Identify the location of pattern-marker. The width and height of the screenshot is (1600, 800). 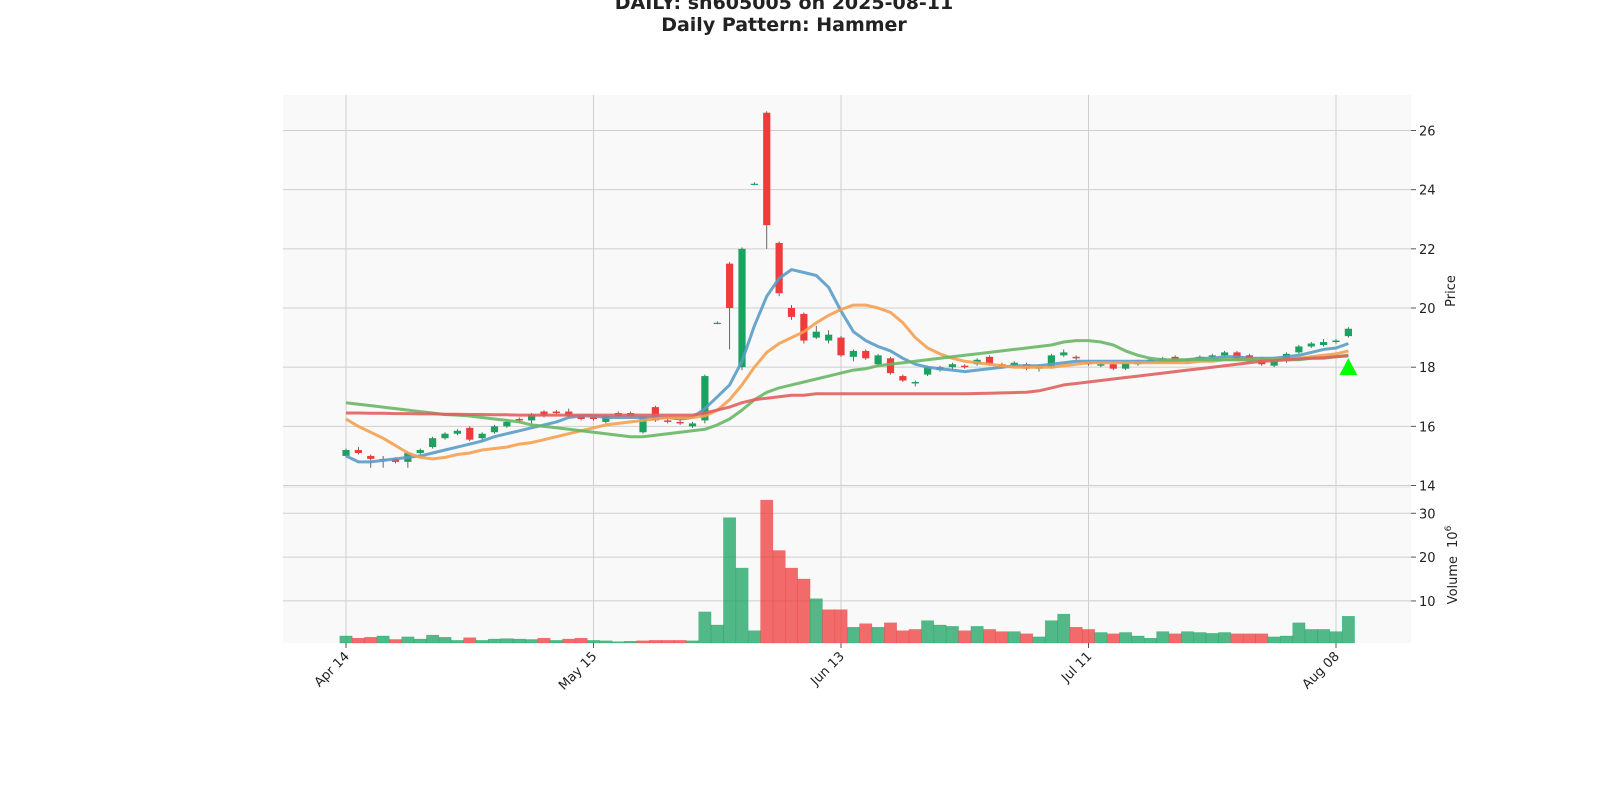
(1348, 367).